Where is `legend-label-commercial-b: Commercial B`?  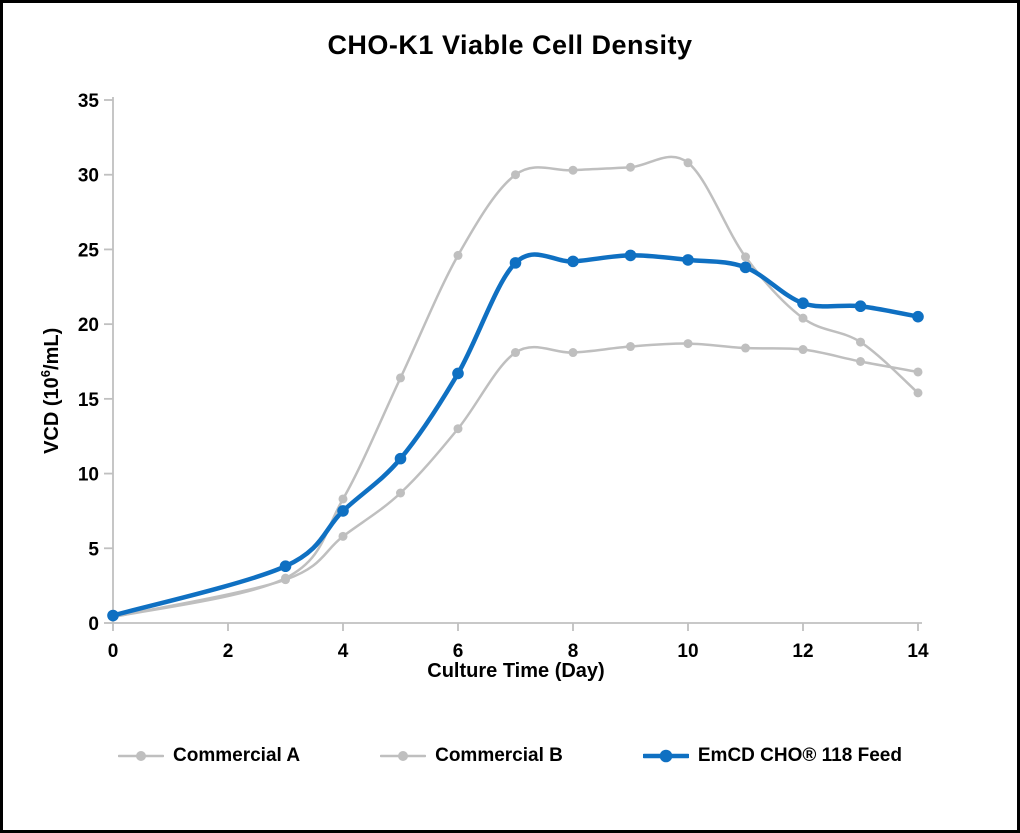
legend-label-commercial-b: Commercial B is located at coordinates (499, 755).